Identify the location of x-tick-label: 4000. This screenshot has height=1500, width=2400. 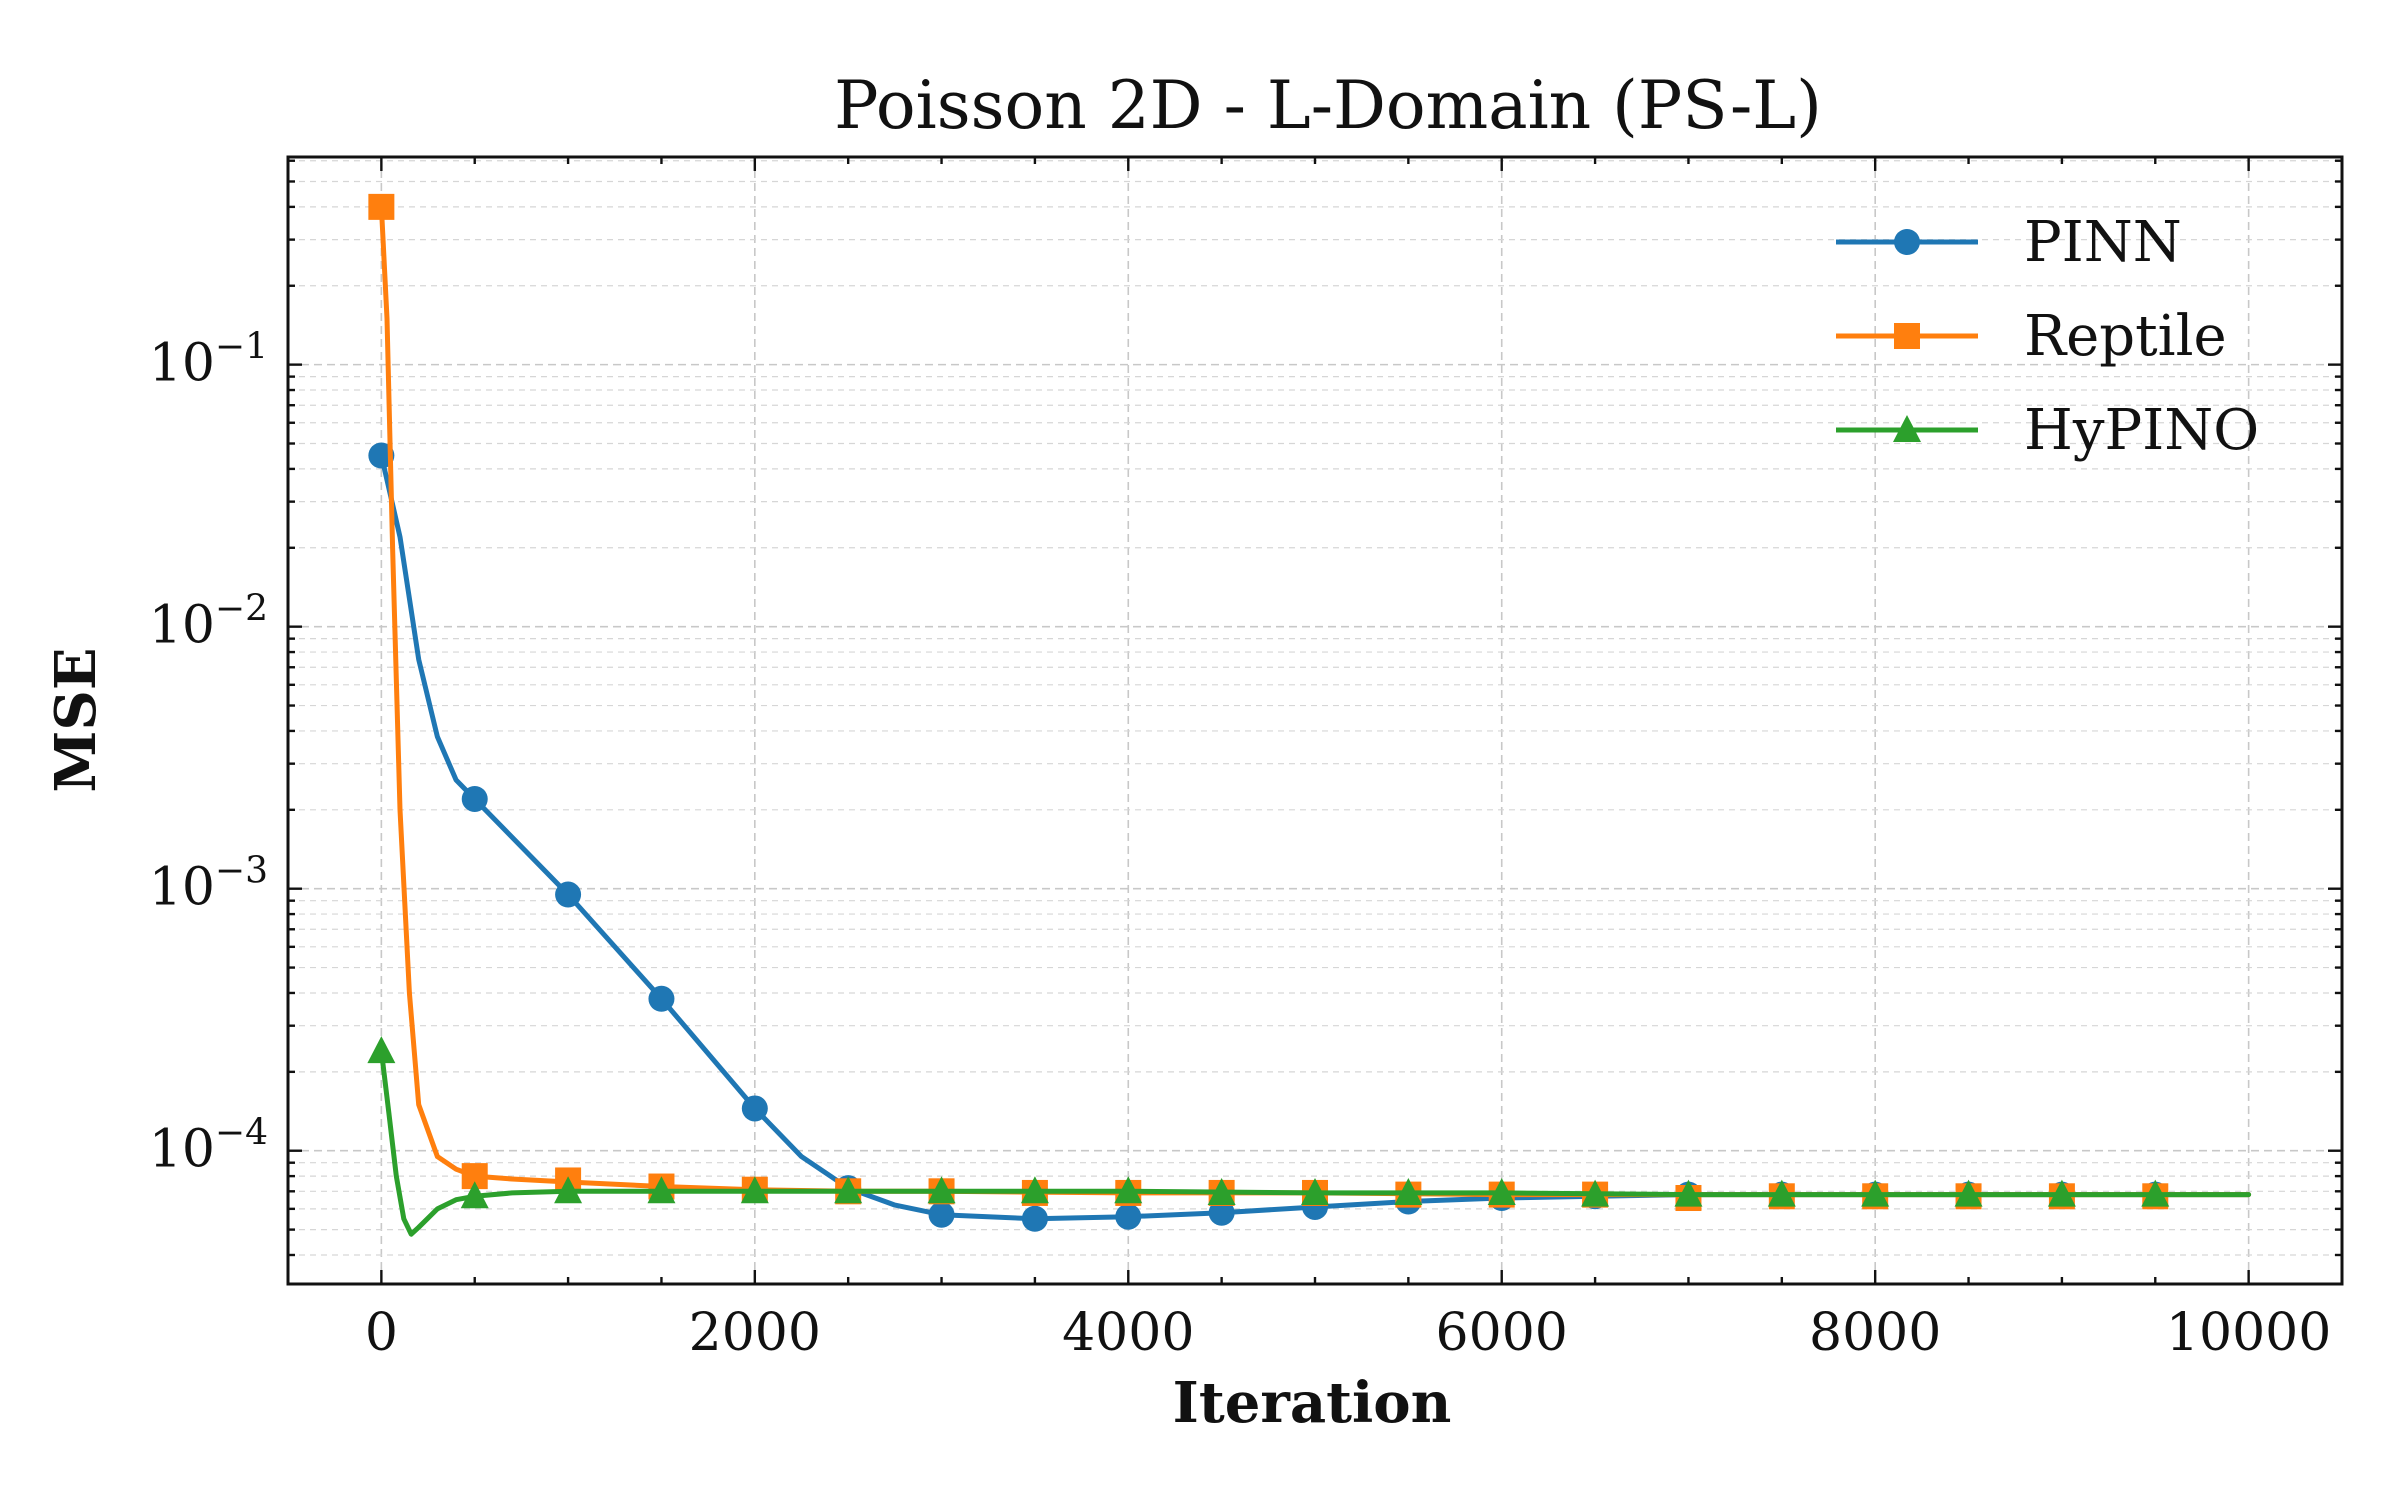
(1128, 1333).